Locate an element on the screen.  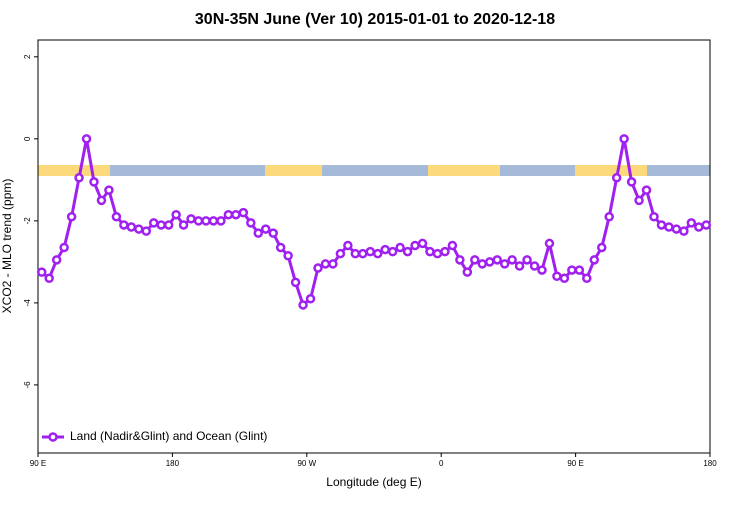
x-tick-label: 90 W is located at coordinates (306, 463).